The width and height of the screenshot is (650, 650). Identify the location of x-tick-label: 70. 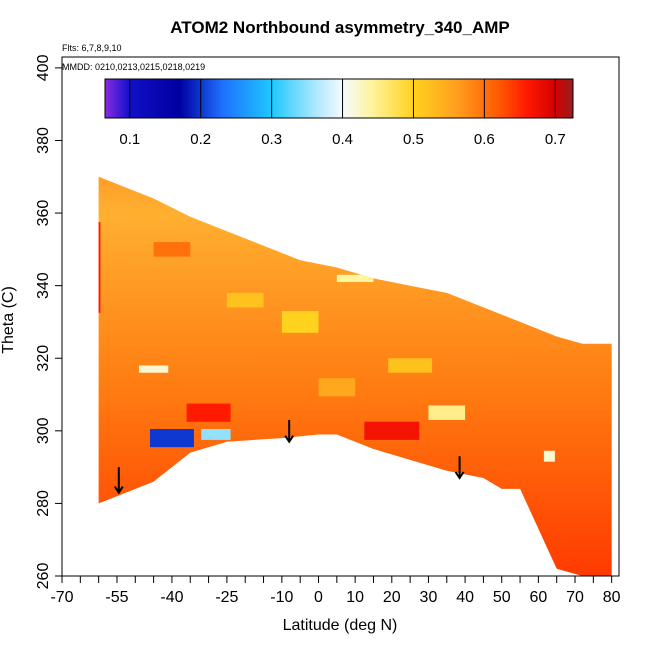
(575, 597).